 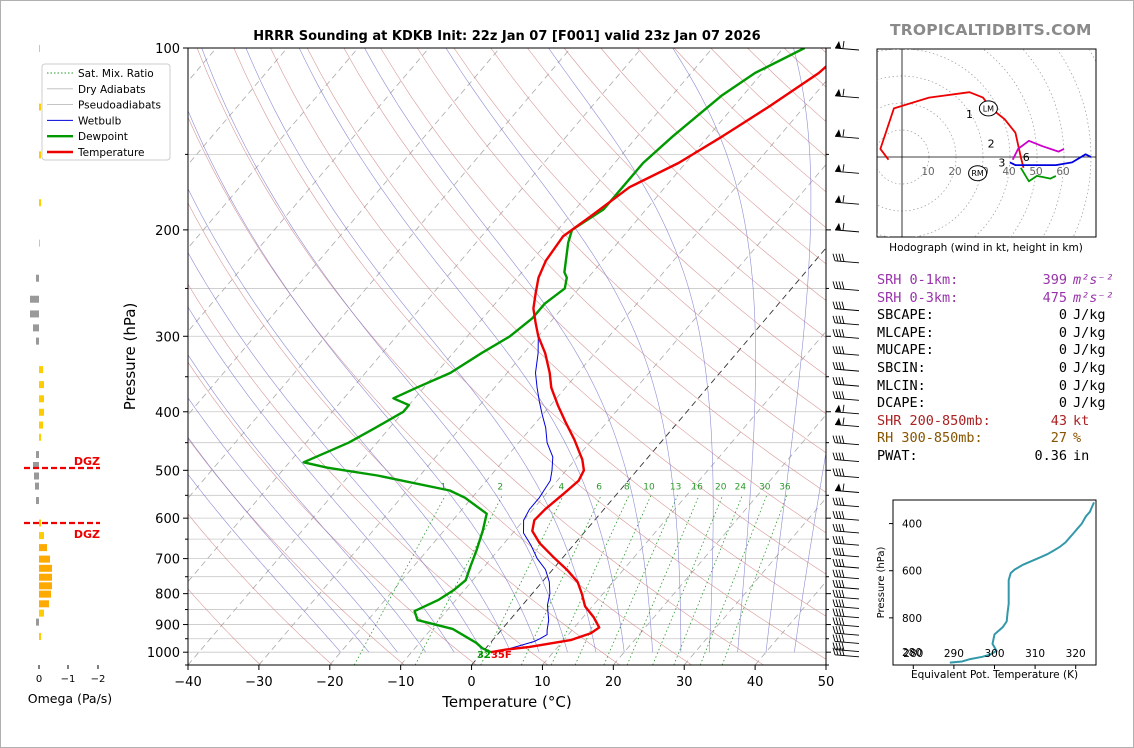 I want to click on stats-row: SBCAPE: 0 J/kg, so click(x=1002, y=316).